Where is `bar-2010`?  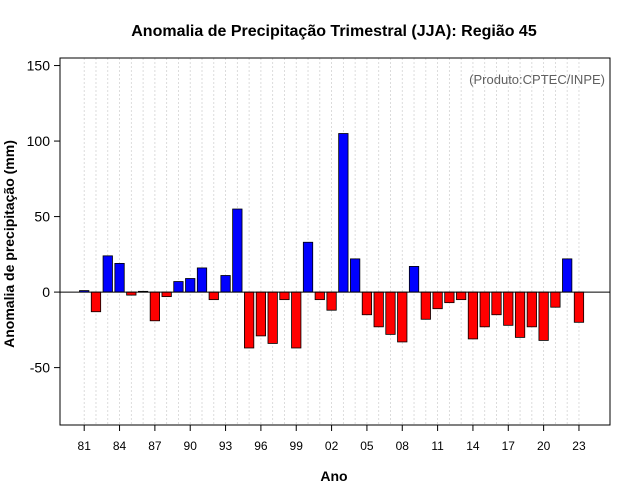 bar-2010 is located at coordinates (425, 305).